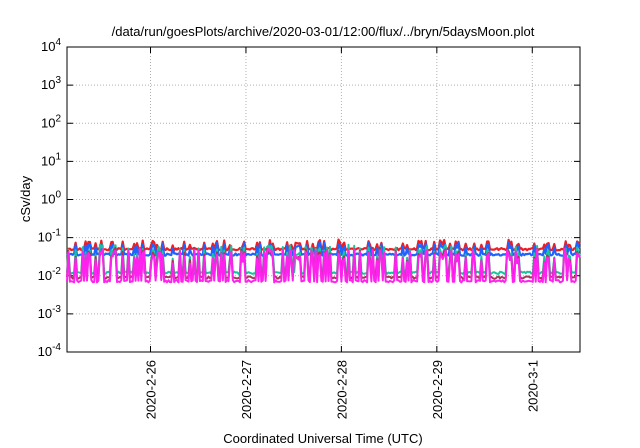 The height and width of the screenshot is (448, 640). What do you see at coordinates (532, 386) in the screenshot?
I see `x-tick-label: 2020-3-1` at bounding box center [532, 386].